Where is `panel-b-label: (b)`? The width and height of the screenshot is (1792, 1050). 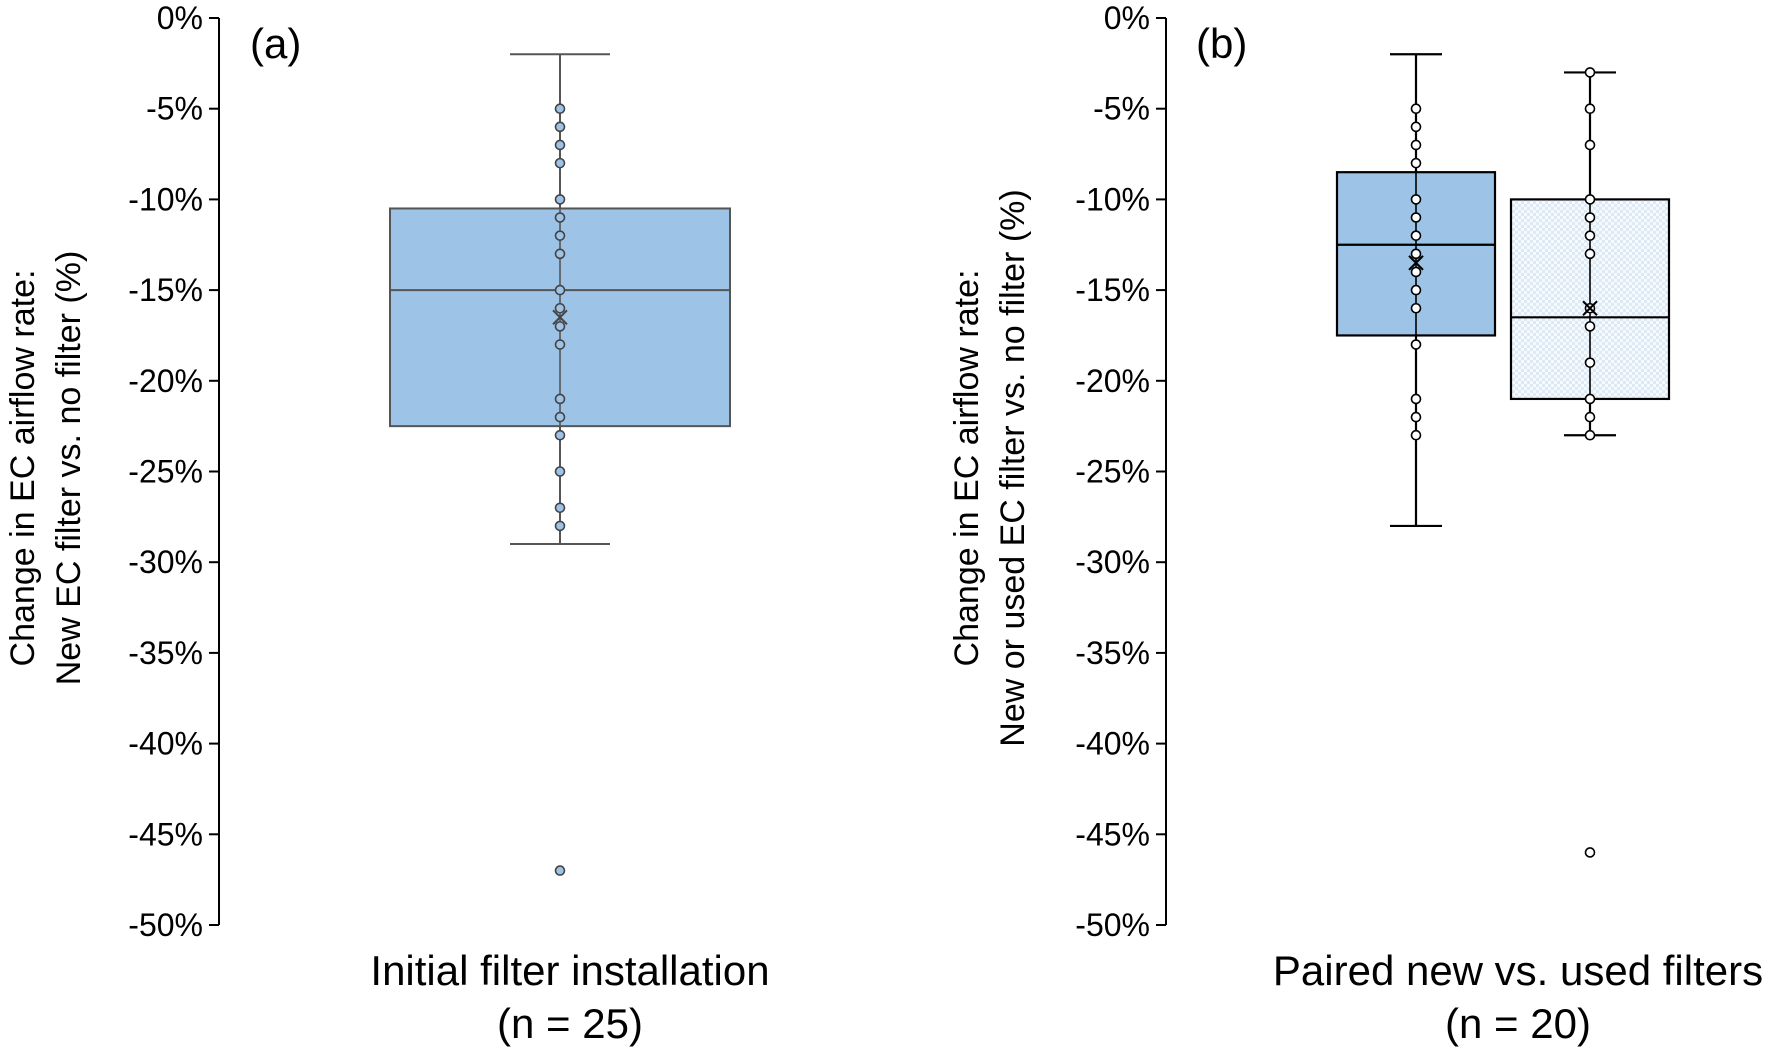
panel-b-label: (b) is located at coordinates (1221, 43).